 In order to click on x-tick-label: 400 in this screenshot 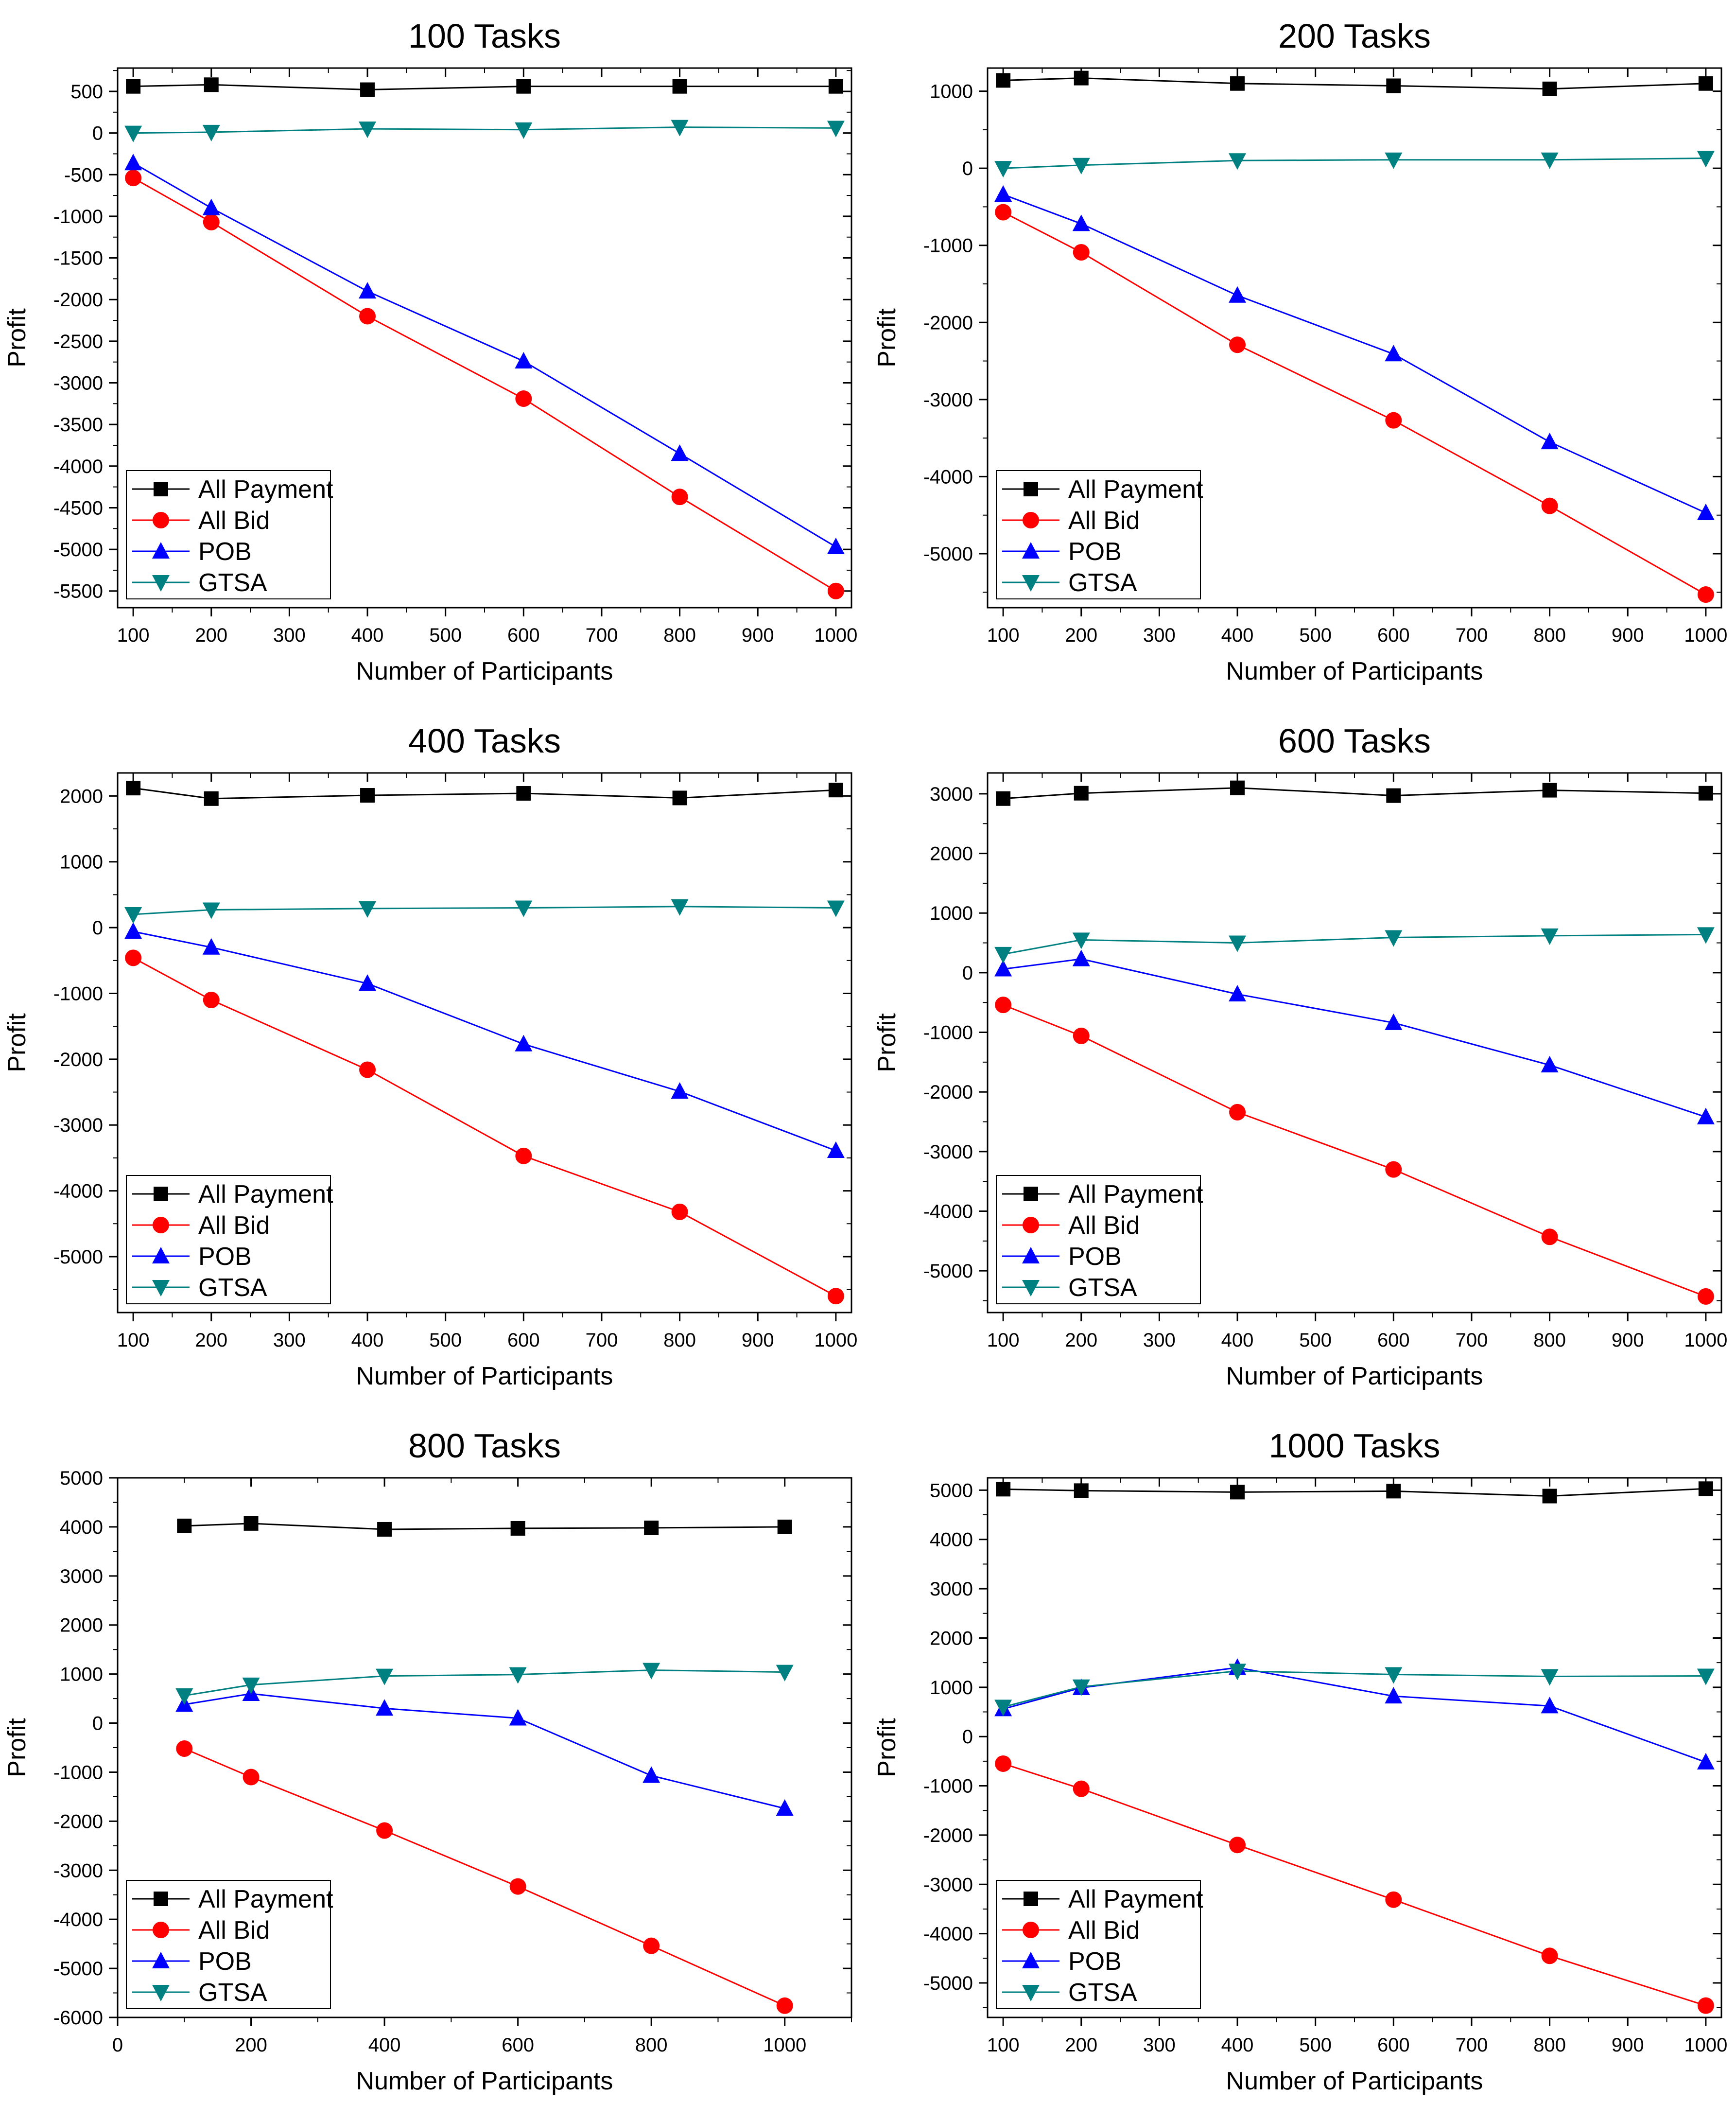, I will do `click(368, 635)`.